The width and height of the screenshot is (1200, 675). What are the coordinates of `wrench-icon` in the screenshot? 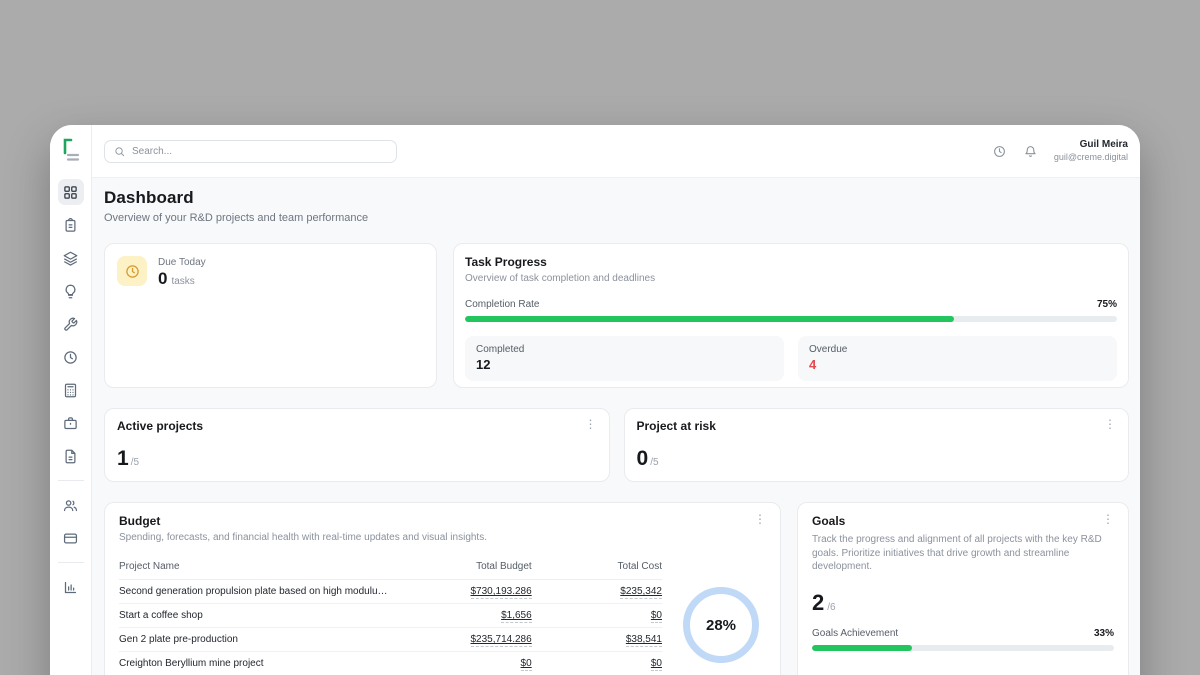 It's located at (71, 324).